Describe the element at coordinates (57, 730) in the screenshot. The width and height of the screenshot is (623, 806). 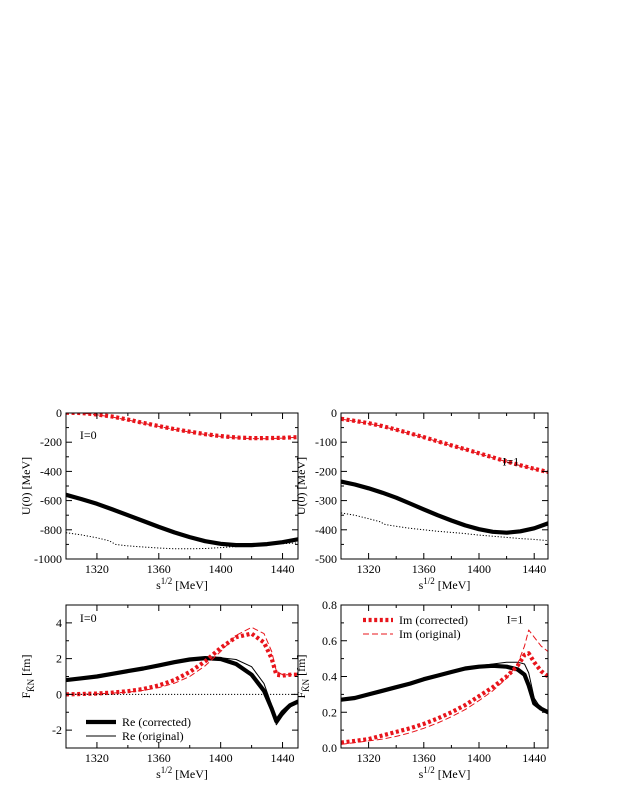
I see `y-tick-label: -2` at that location.